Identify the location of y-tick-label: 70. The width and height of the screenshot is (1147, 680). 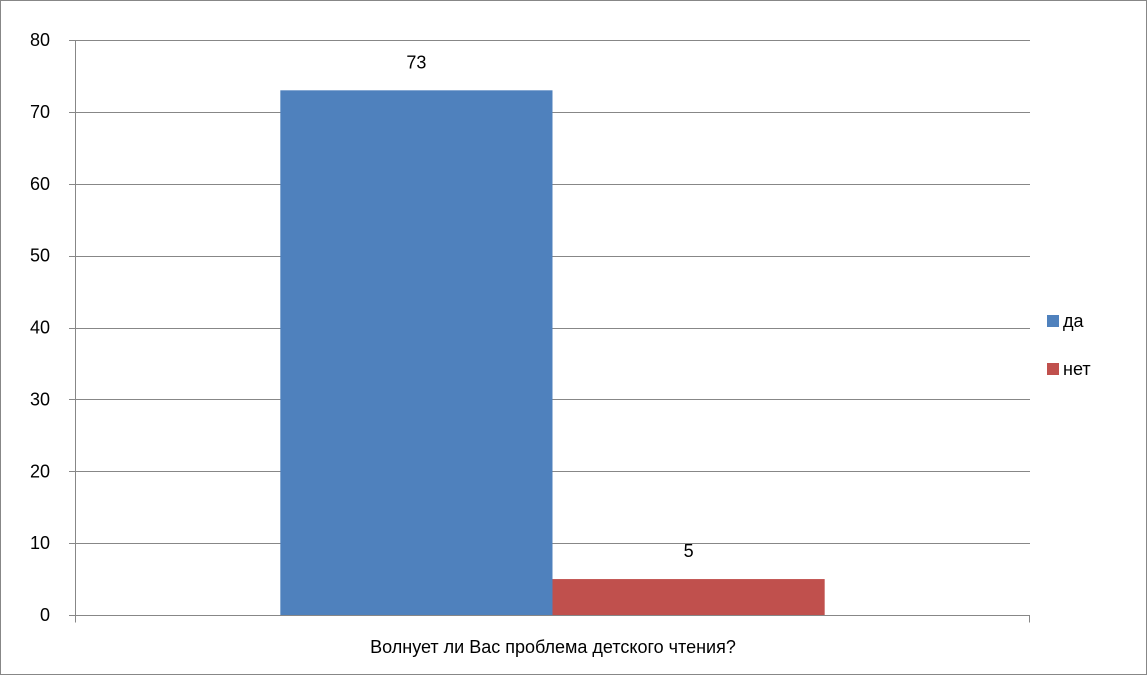
(40, 112).